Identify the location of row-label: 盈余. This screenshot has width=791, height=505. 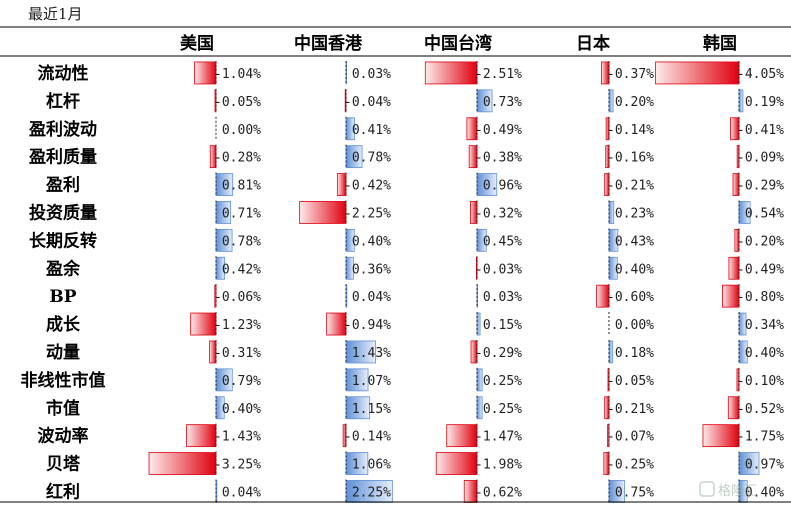
(63, 268).